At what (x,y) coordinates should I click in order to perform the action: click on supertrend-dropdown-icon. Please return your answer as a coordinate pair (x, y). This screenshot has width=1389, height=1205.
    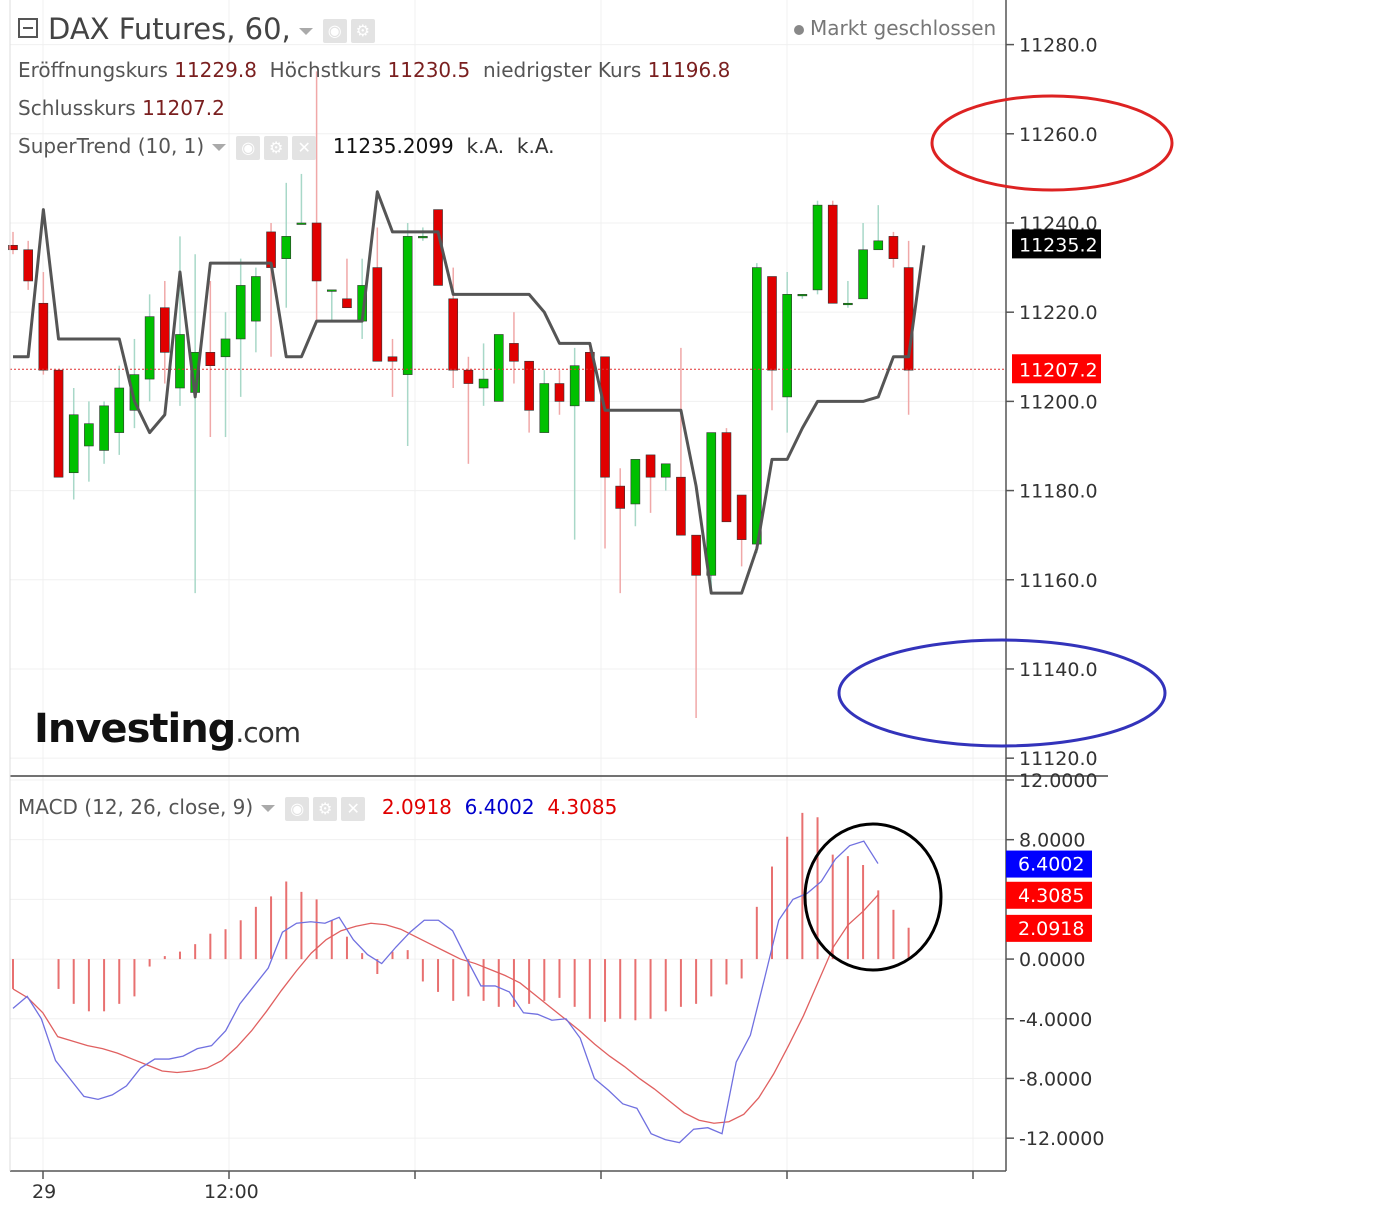
    Looking at the image, I should click on (219, 147).